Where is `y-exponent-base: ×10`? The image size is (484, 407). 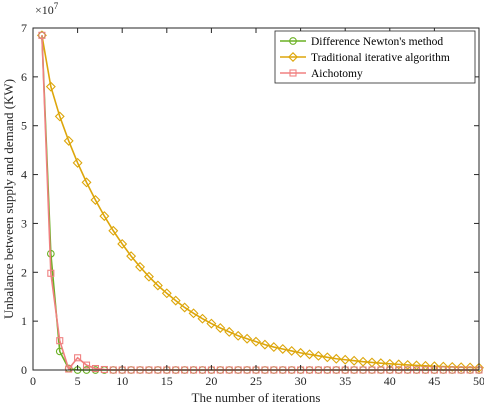 y-exponent-base: ×10 is located at coordinates (44, 10).